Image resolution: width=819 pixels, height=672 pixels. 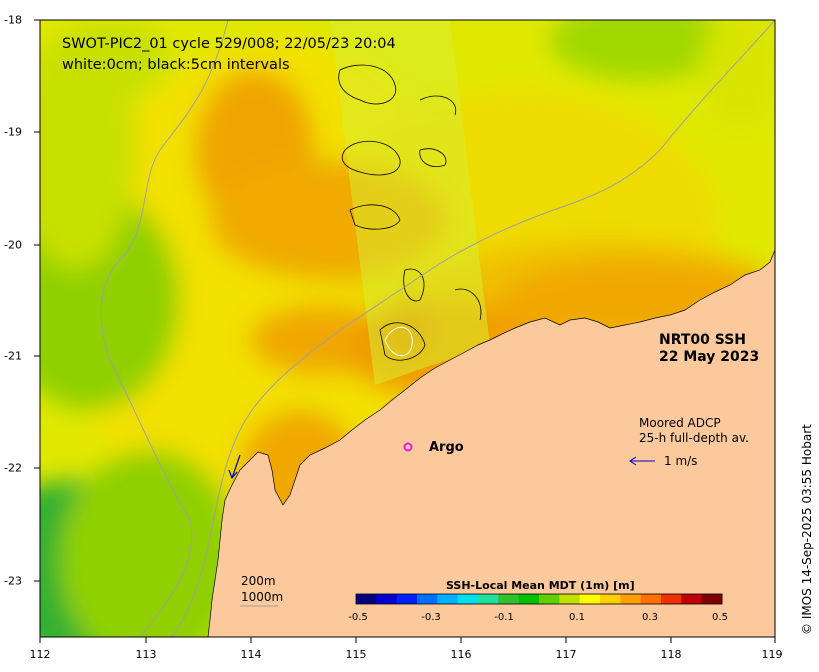 What do you see at coordinates (13, 20) in the screenshot?
I see `y-tick-label: -18` at bounding box center [13, 20].